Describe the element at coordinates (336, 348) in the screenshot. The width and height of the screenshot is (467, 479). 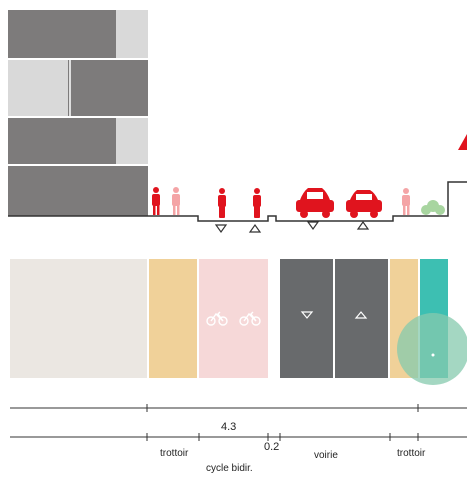
I see `plan-overlay` at that location.